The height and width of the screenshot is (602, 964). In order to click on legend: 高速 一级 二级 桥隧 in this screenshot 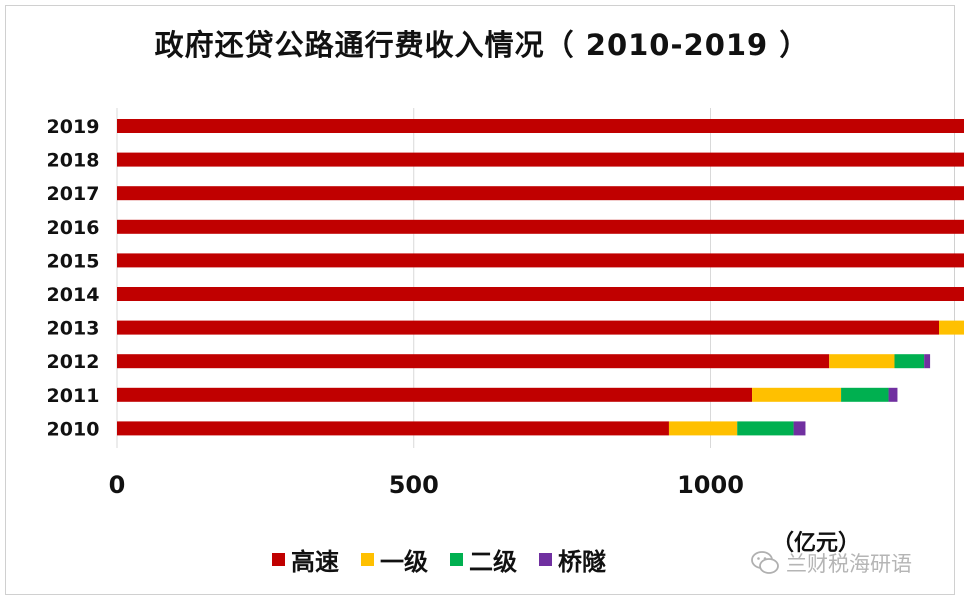, I will do `click(439, 559)`.